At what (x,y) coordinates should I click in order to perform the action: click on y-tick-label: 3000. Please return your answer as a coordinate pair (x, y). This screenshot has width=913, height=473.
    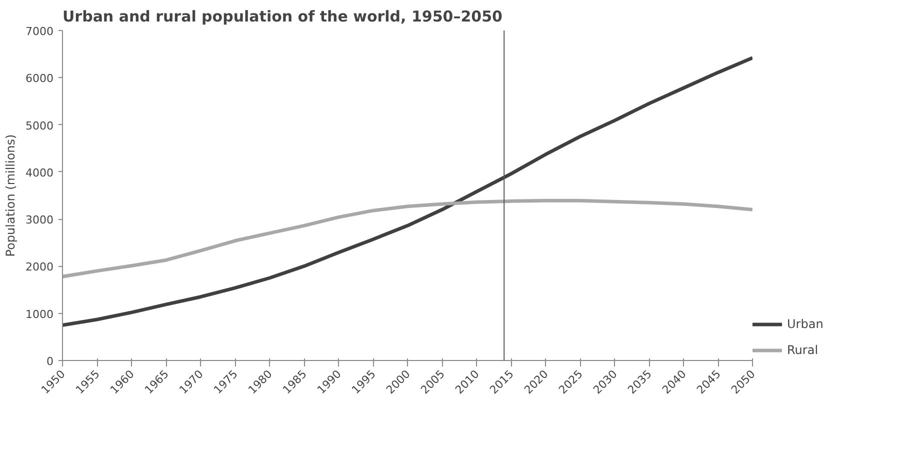
    Looking at the image, I should click on (40, 220).